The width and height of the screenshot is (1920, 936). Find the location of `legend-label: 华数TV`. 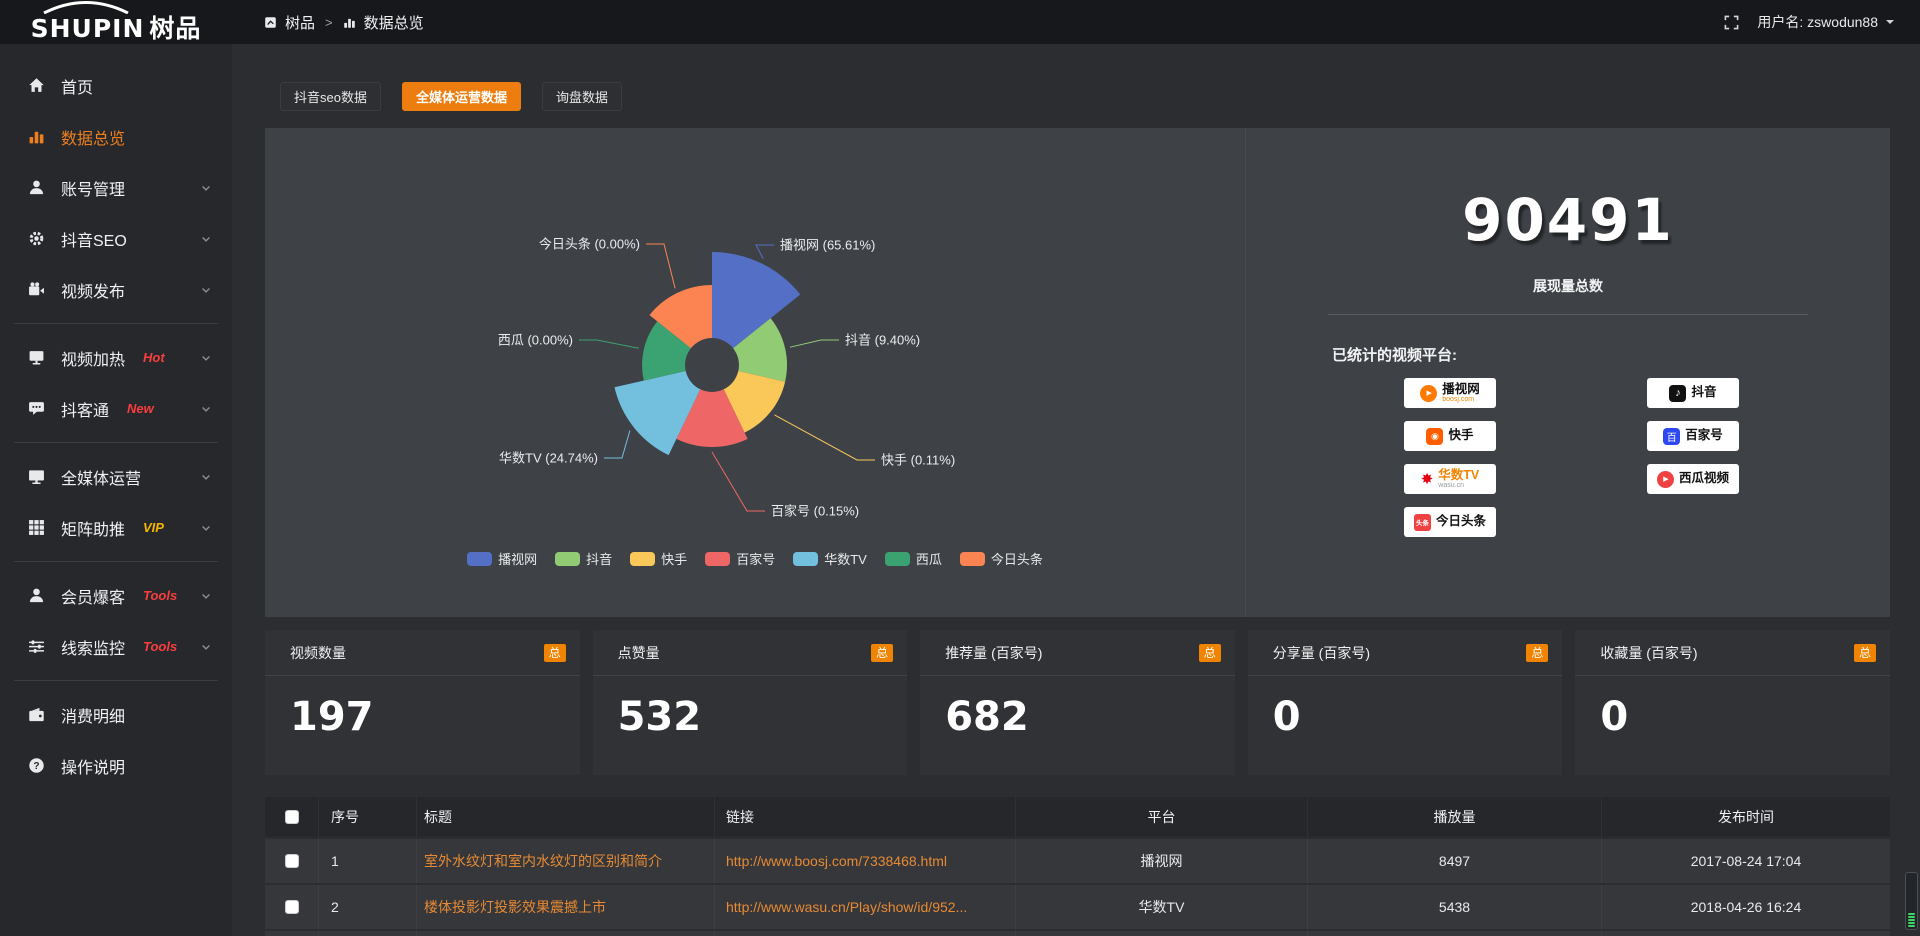

legend-label: 华数TV is located at coordinates (845, 559).